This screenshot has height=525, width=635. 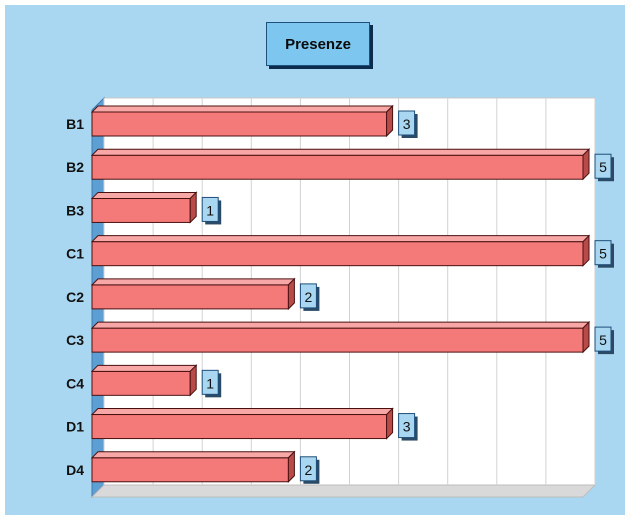 What do you see at coordinates (343, 491) in the screenshot?
I see `floor` at bounding box center [343, 491].